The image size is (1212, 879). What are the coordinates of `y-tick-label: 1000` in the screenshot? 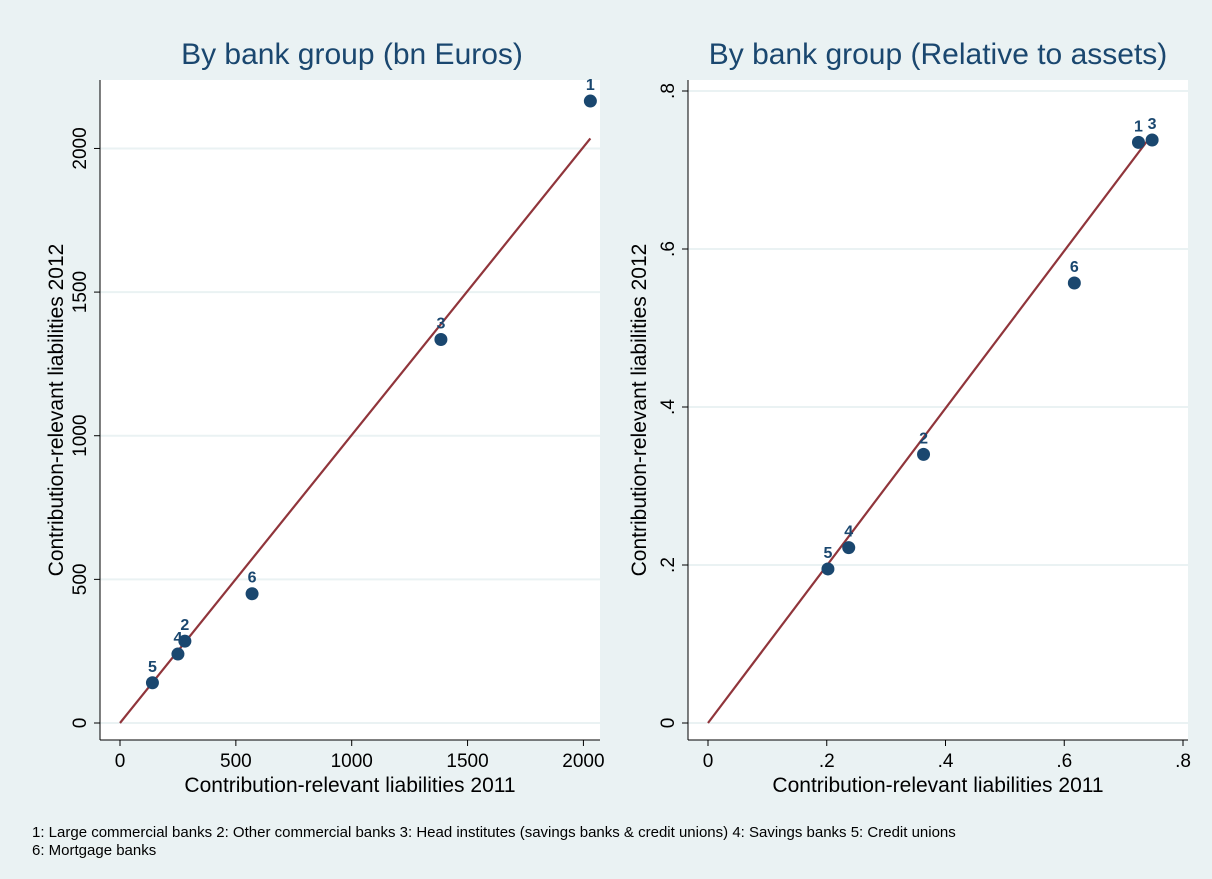 It's located at (80, 436).